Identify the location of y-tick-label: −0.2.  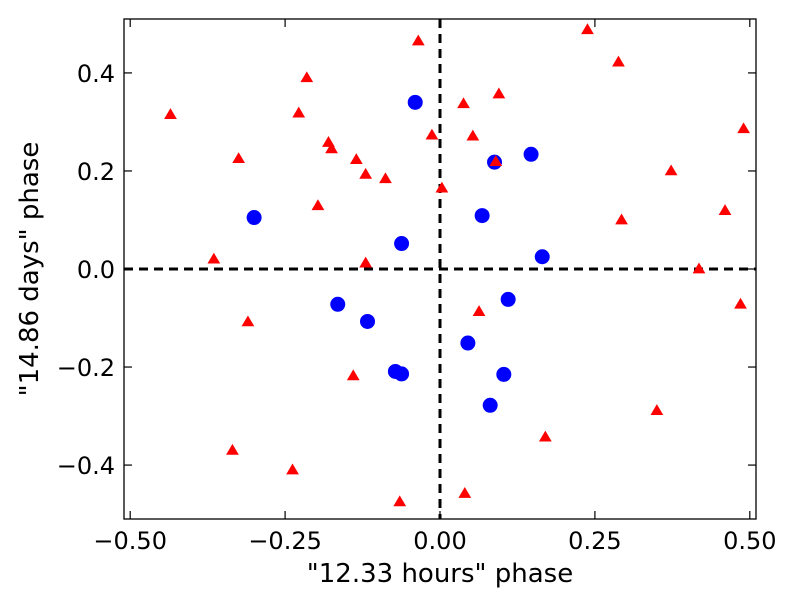
(86, 368).